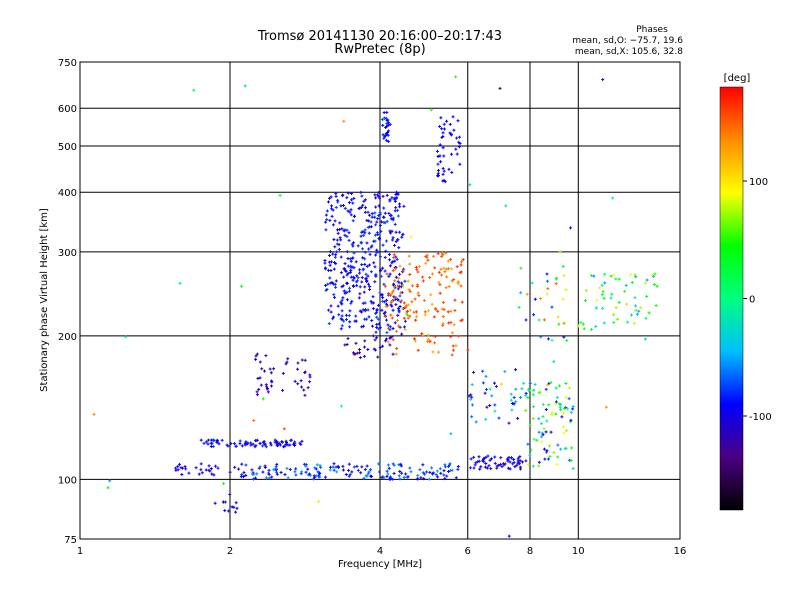 This screenshot has height=600, width=800. Describe the element at coordinates (652, 30) in the screenshot. I see `phases-title: Phases` at that location.